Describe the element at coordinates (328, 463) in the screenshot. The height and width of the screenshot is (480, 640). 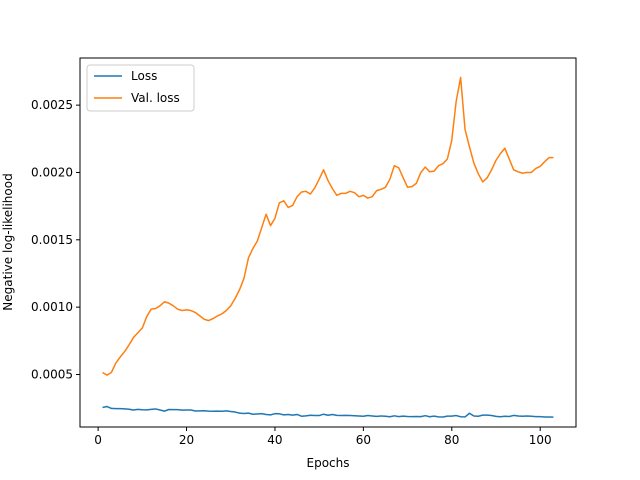
I see `x-axis-label: Epochs` at that location.